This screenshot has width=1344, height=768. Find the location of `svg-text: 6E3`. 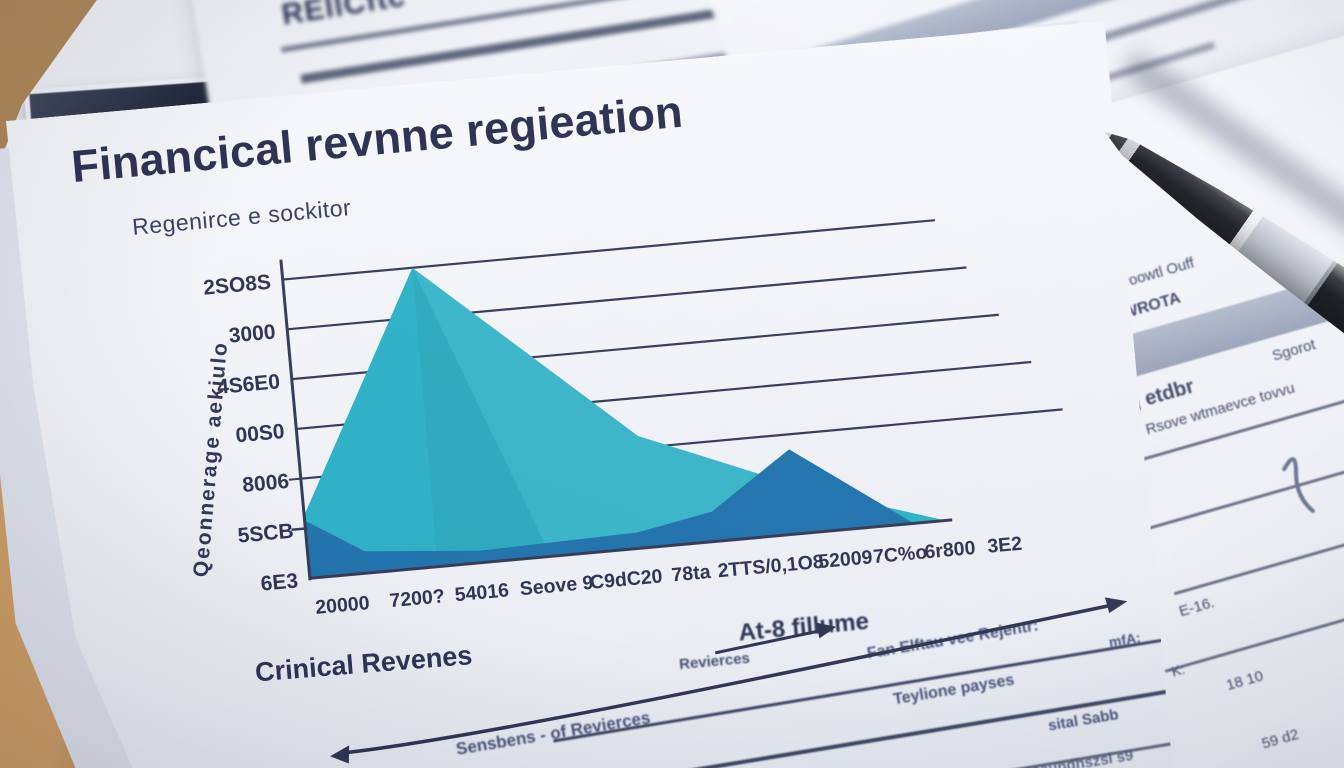

svg-text: 6E3 is located at coordinates (279, 582).